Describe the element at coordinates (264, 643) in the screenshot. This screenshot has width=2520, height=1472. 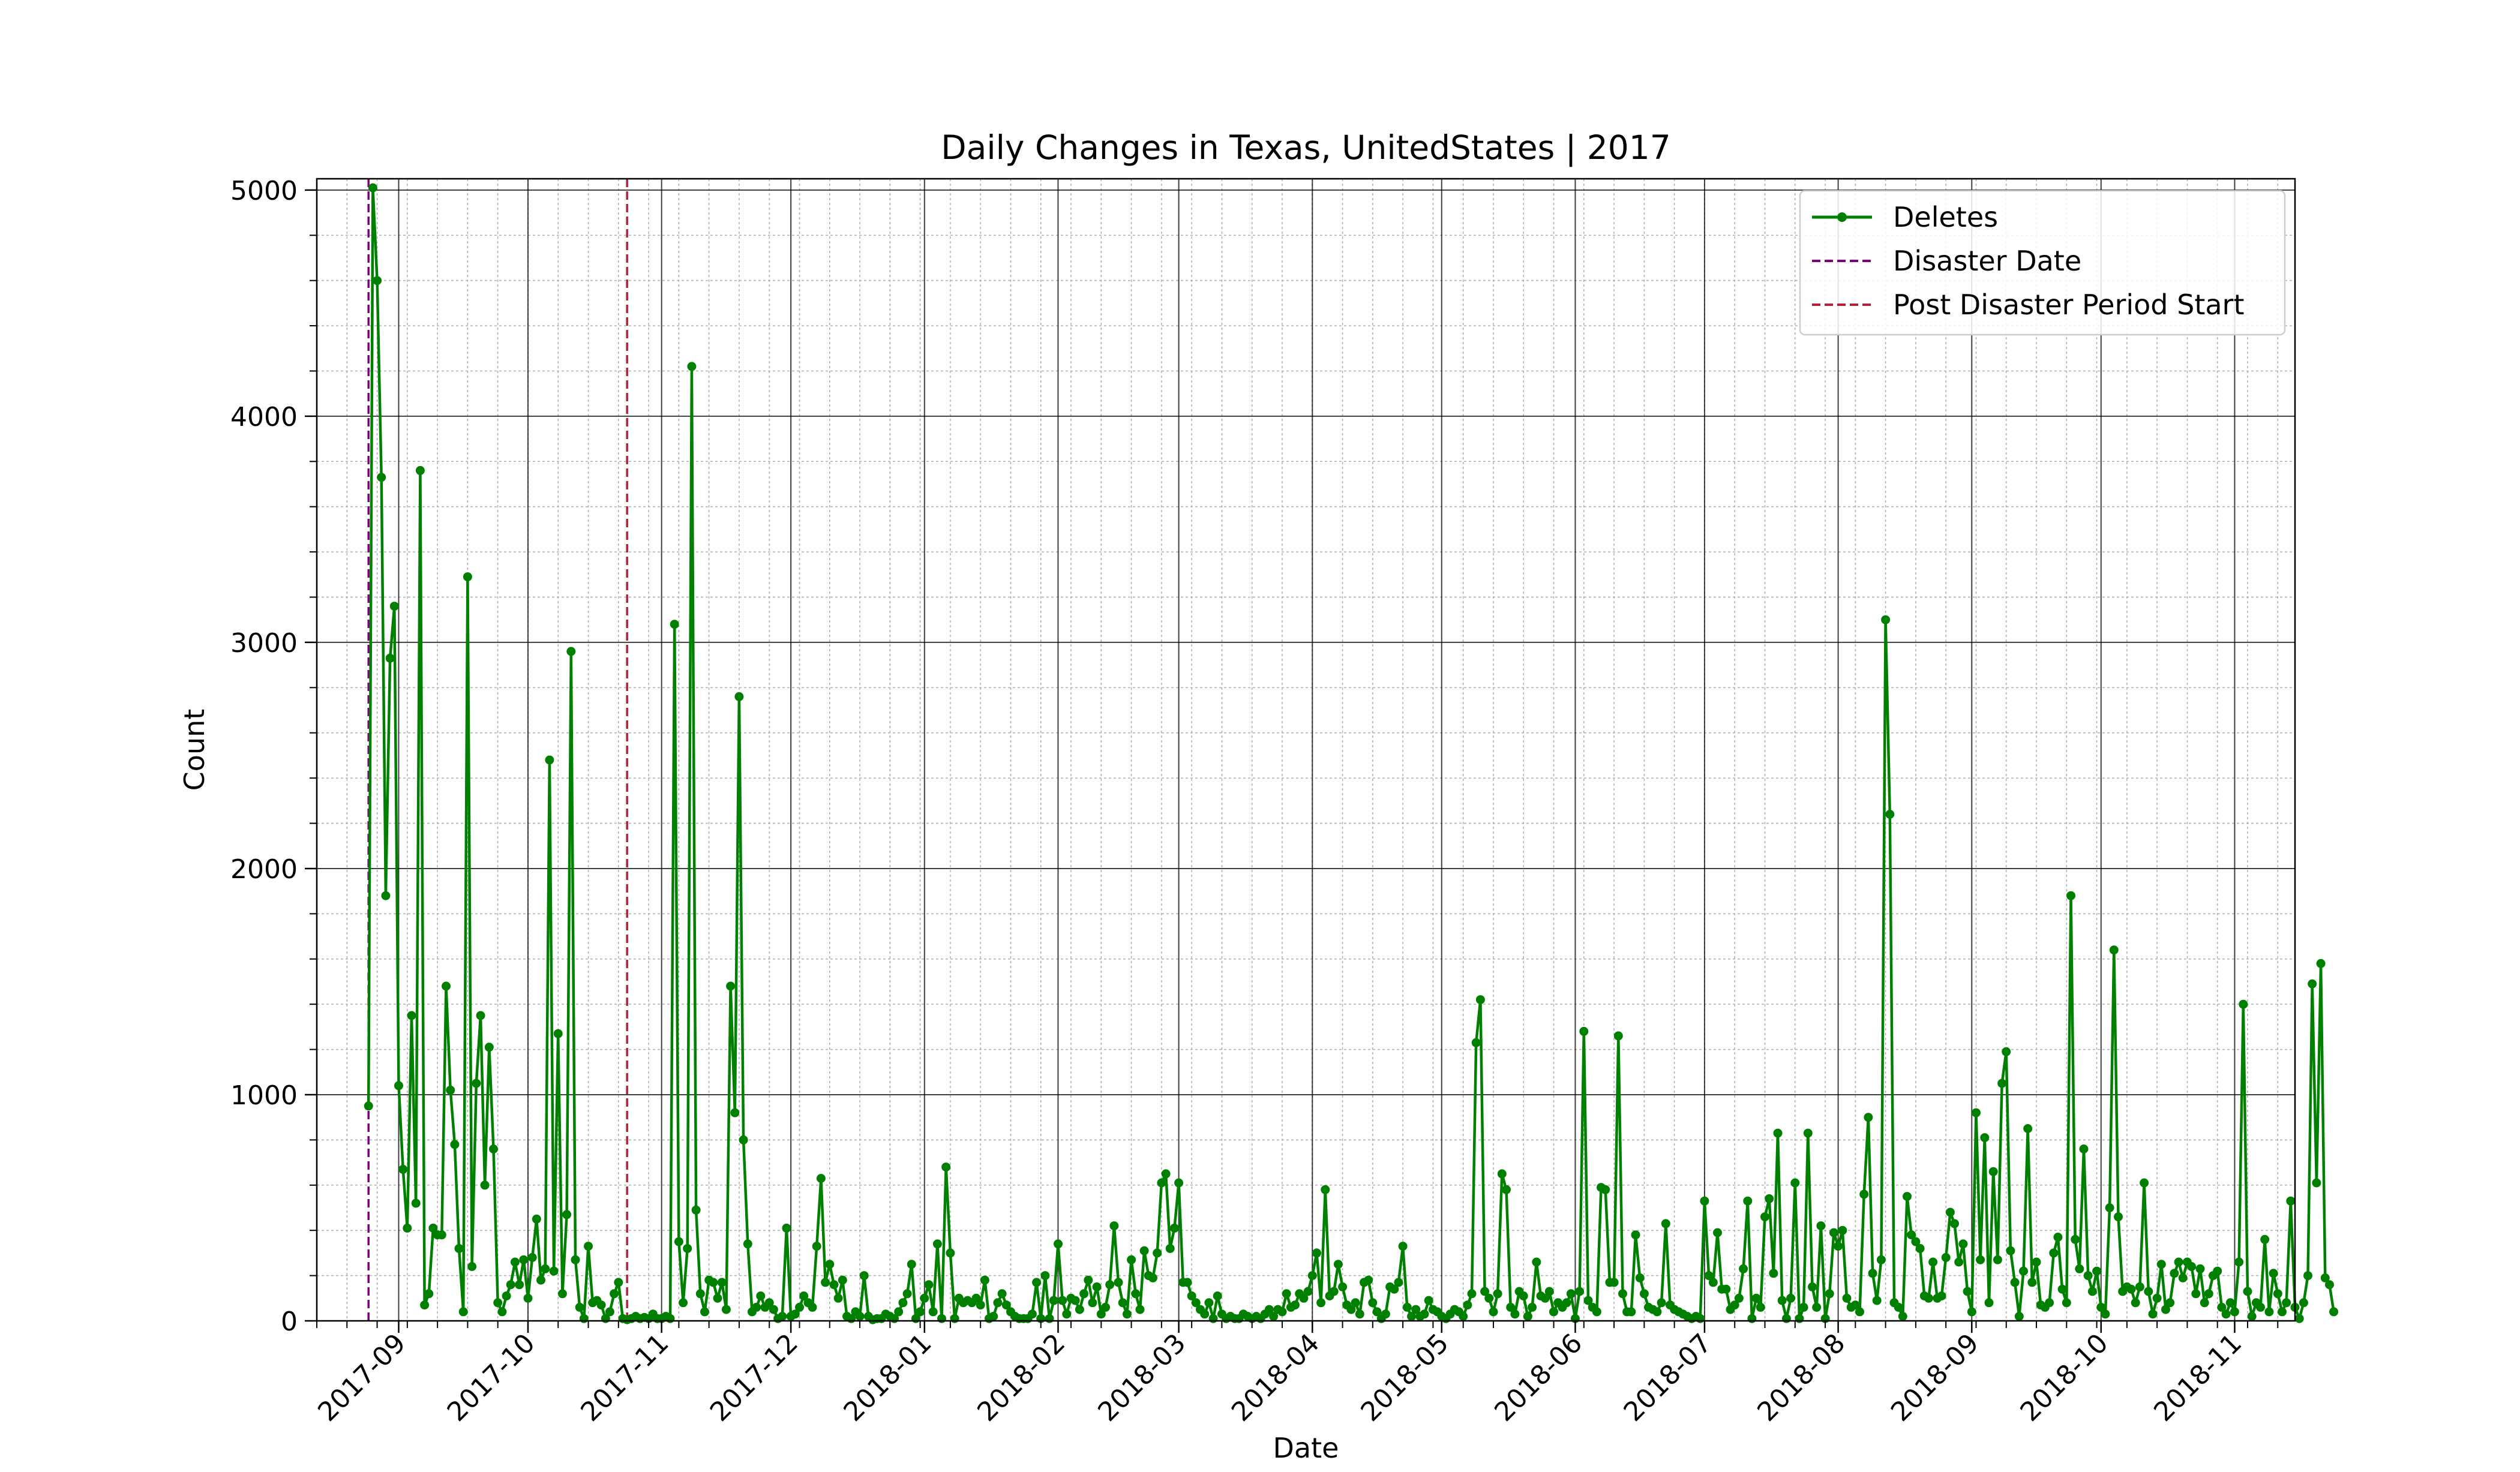
I see `y-tick-label: 3000` at that location.